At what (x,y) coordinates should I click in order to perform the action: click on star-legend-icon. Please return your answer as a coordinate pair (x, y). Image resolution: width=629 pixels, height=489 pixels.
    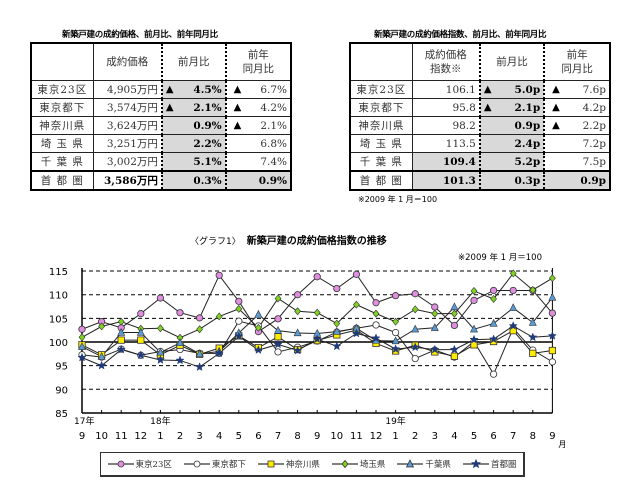
    Looking at the image, I should click on (475, 464).